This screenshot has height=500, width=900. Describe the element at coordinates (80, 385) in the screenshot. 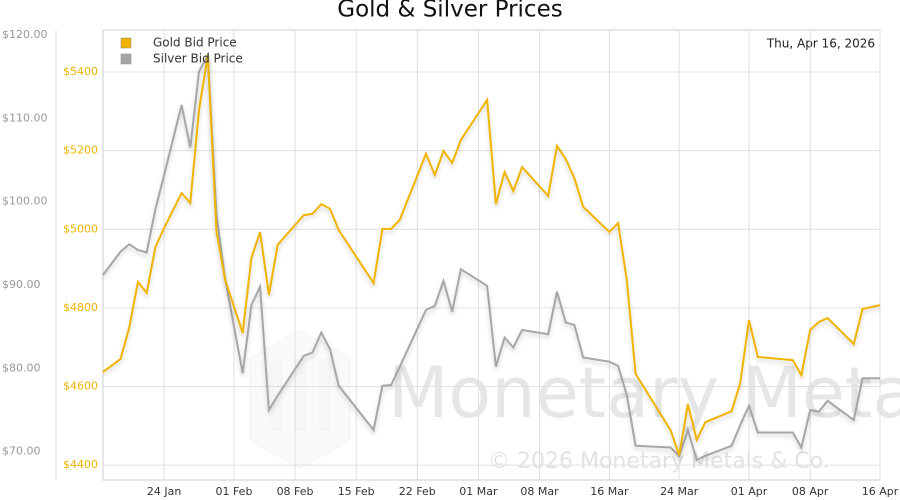

I see `y-tick-label: $4600` at that location.